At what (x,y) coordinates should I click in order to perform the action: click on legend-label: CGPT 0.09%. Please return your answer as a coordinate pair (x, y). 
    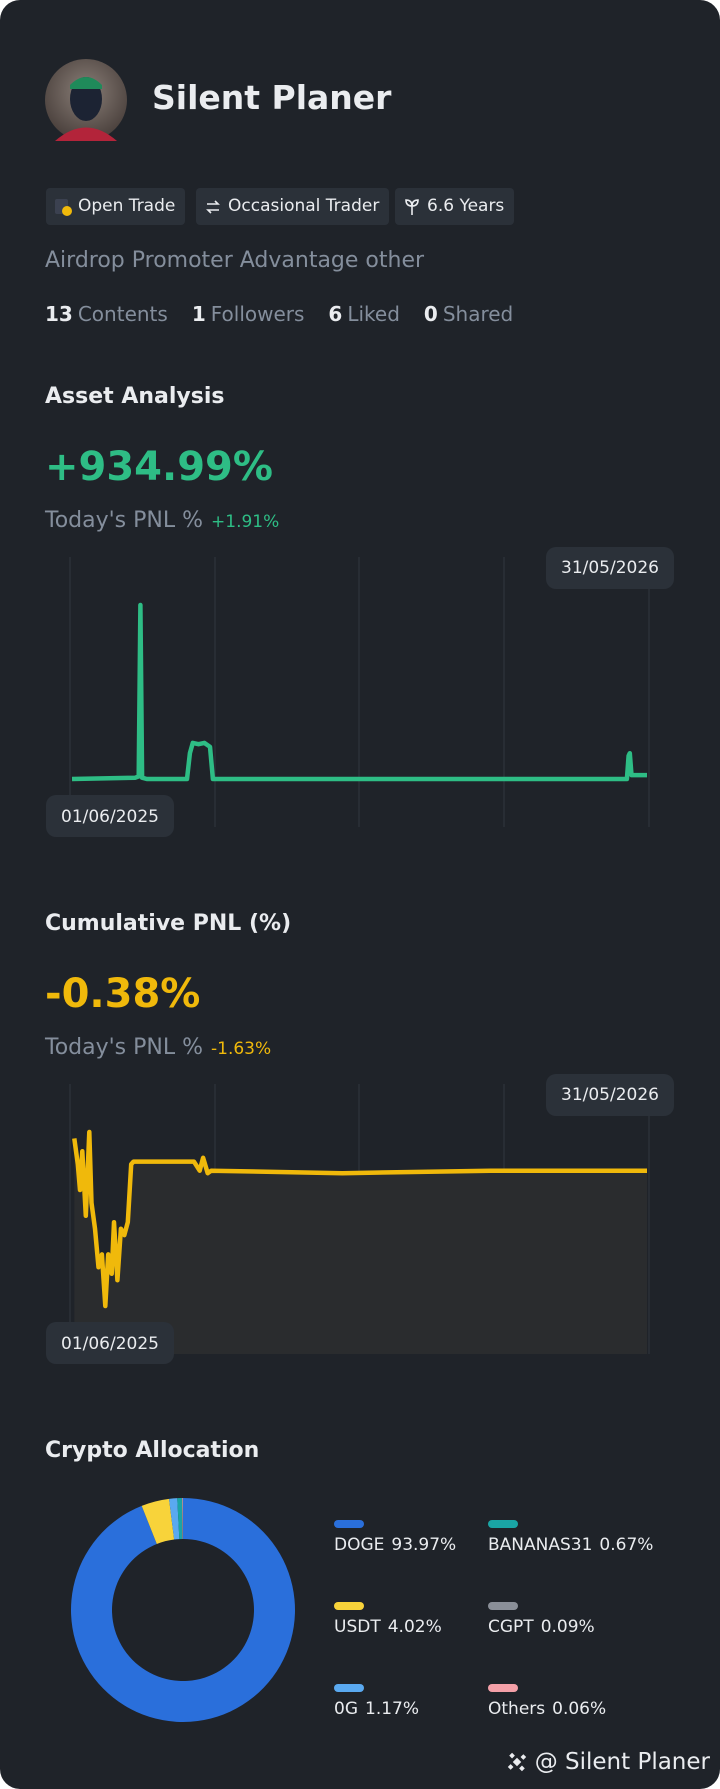
    Looking at the image, I should click on (541, 1627).